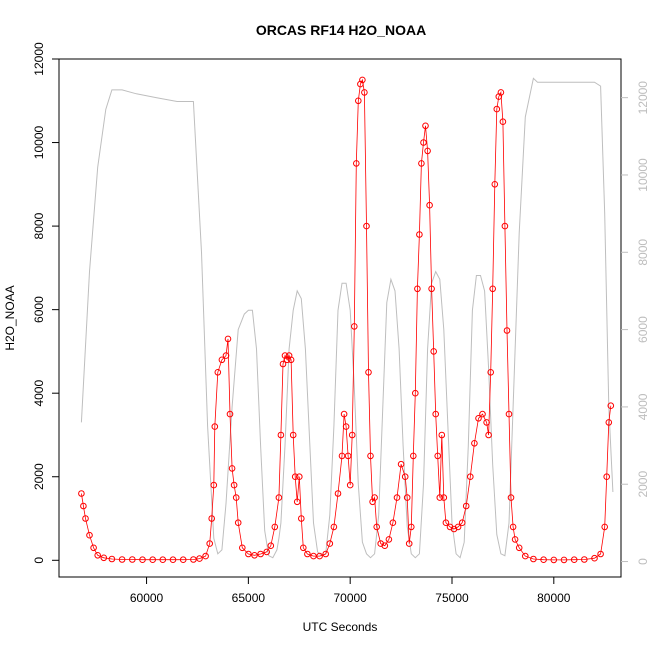  What do you see at coordinates (643, 484) in the screenshot?
I see `y2-tick-label: 2000` at bounding box center [643, 484].